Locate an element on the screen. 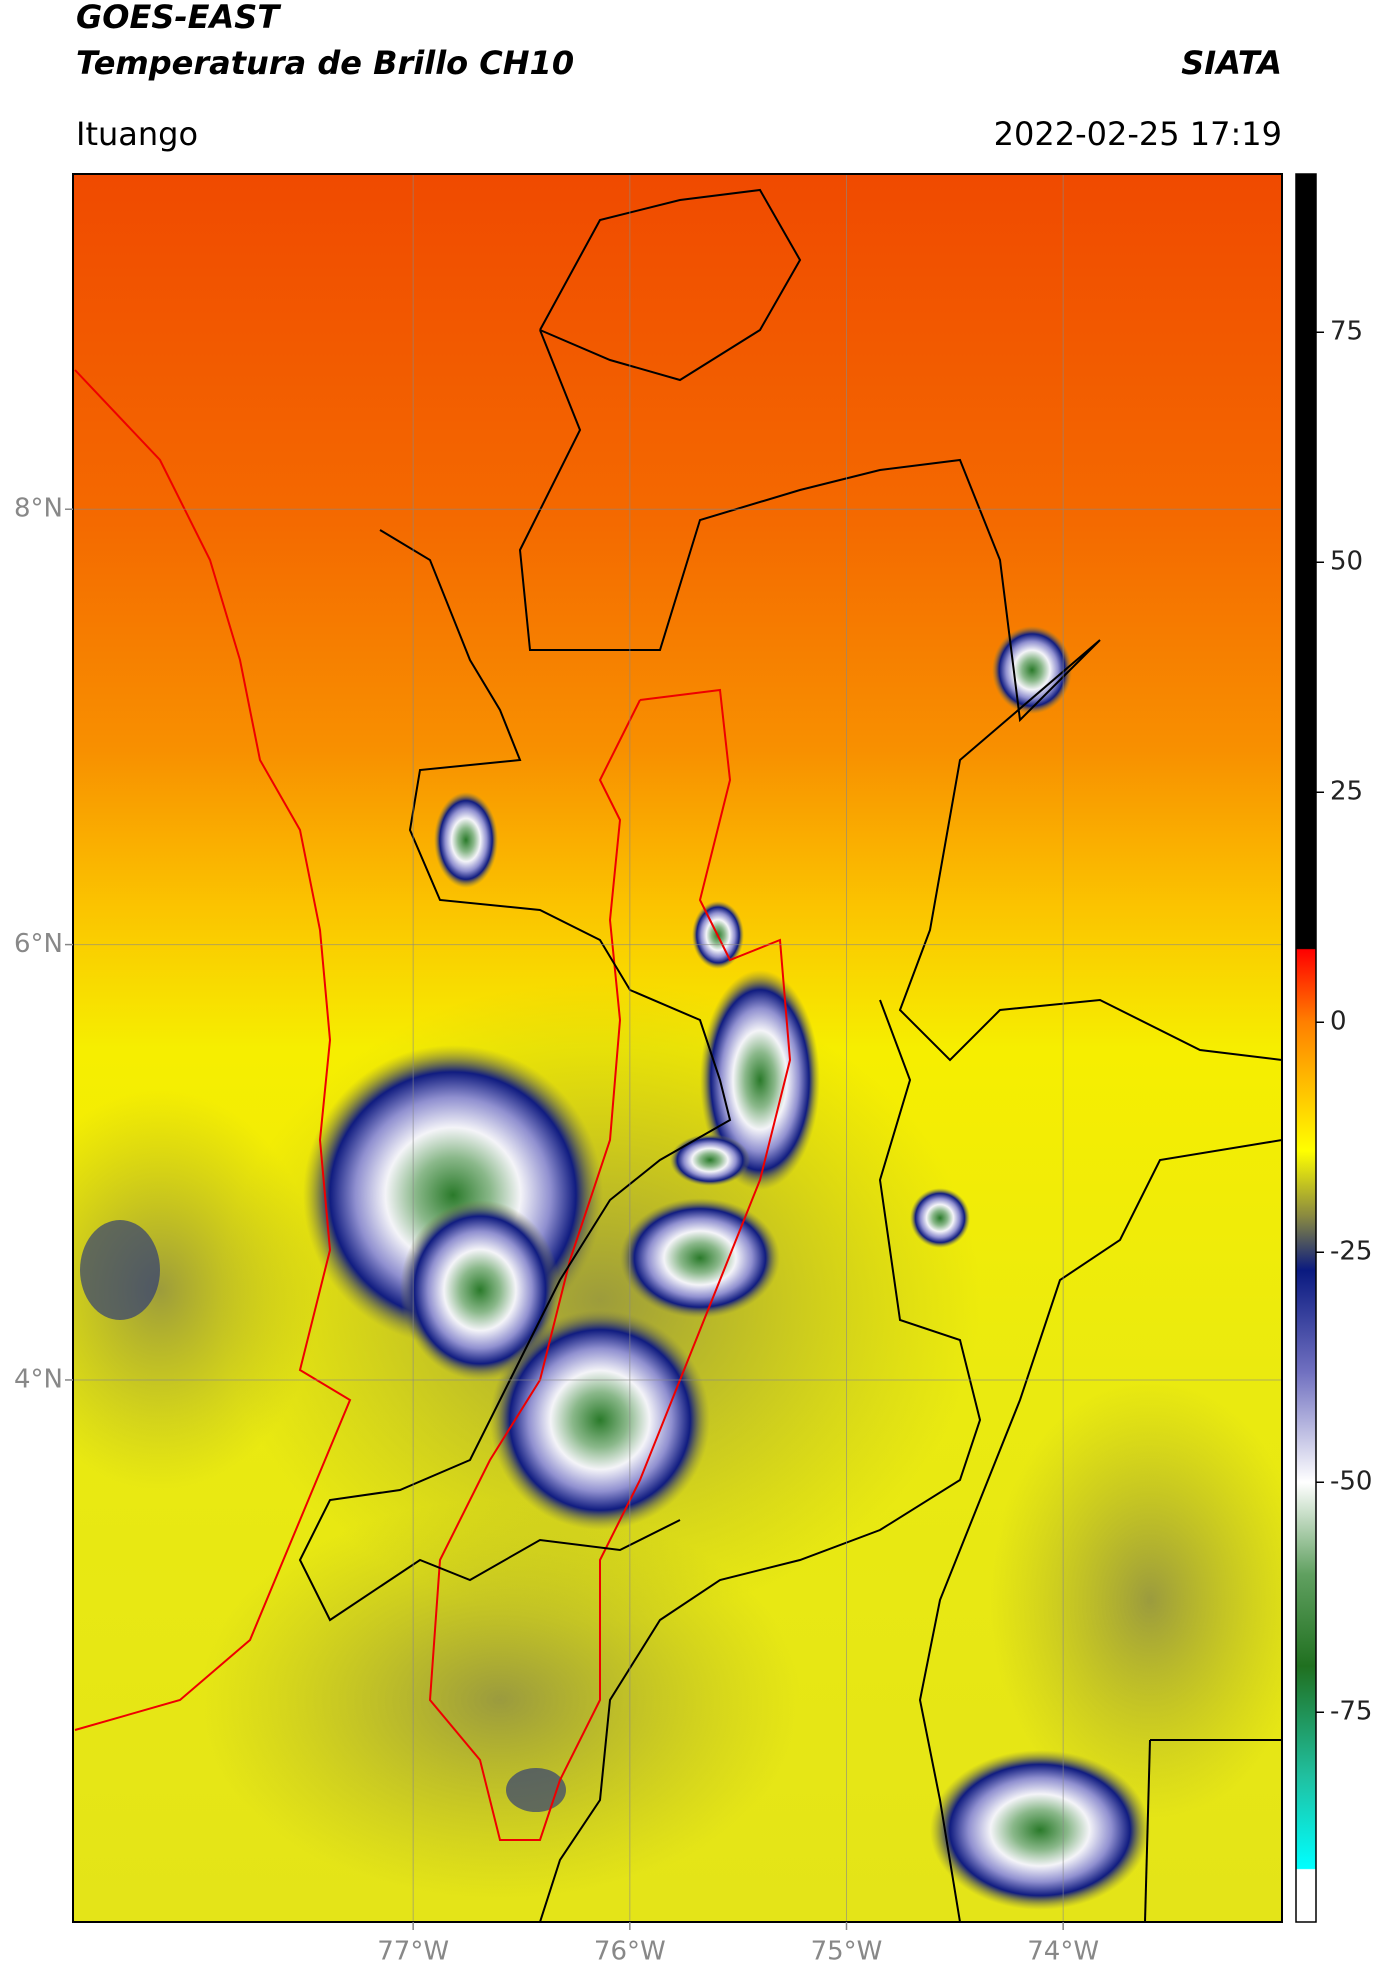 The width and height of the screenshot is (1384, 1981). location: Ituango is located at coordinates (137, 134).